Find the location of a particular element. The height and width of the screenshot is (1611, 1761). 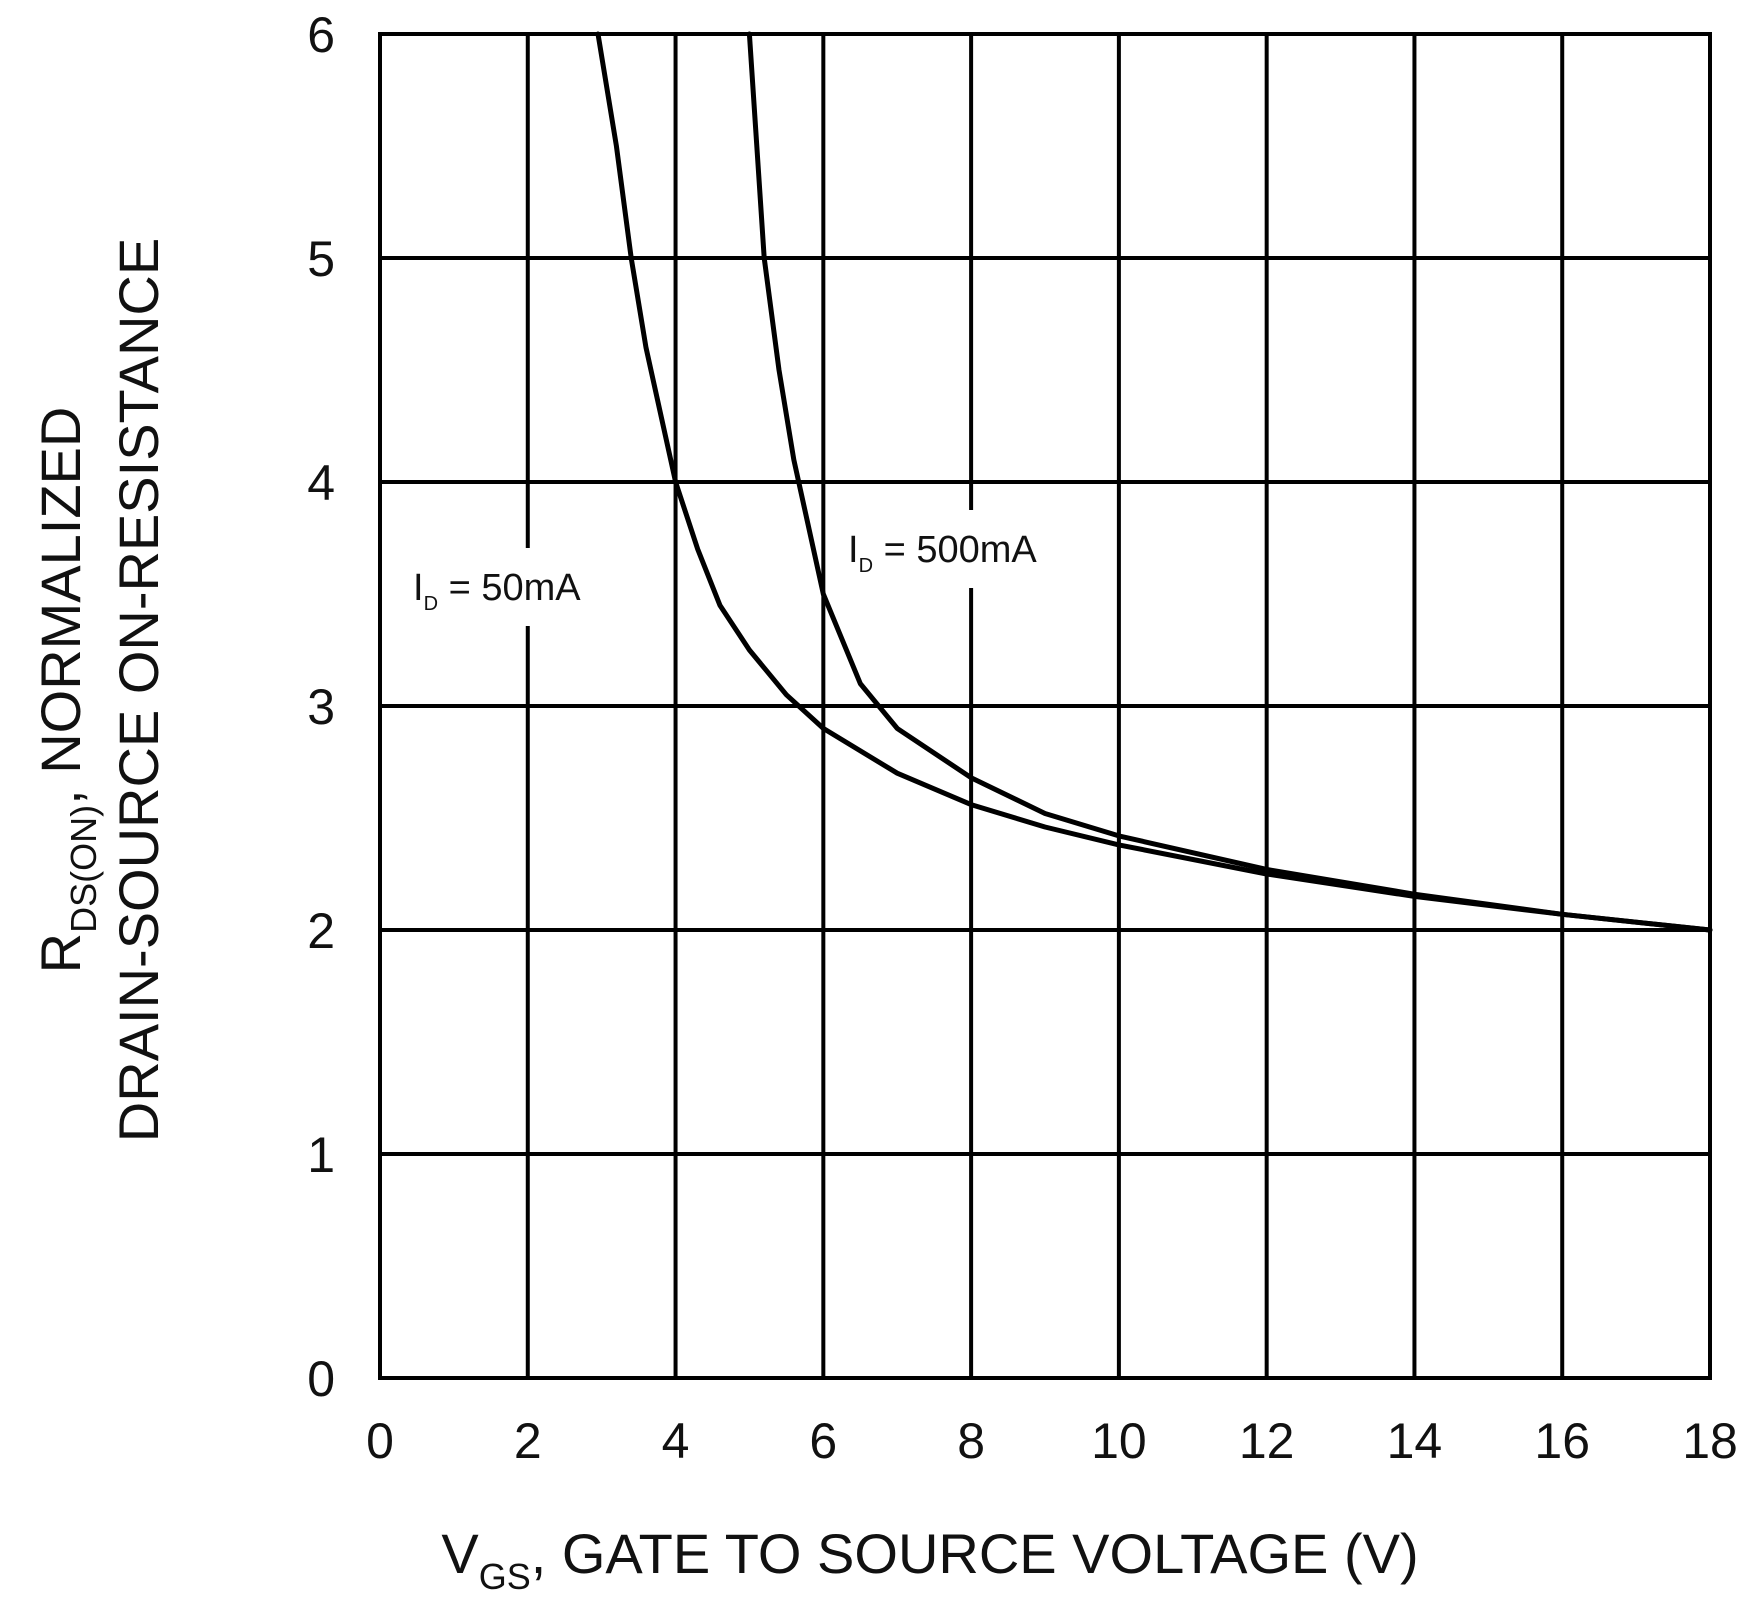

y-tick-label: 2 is located at coordinates (321, 931).